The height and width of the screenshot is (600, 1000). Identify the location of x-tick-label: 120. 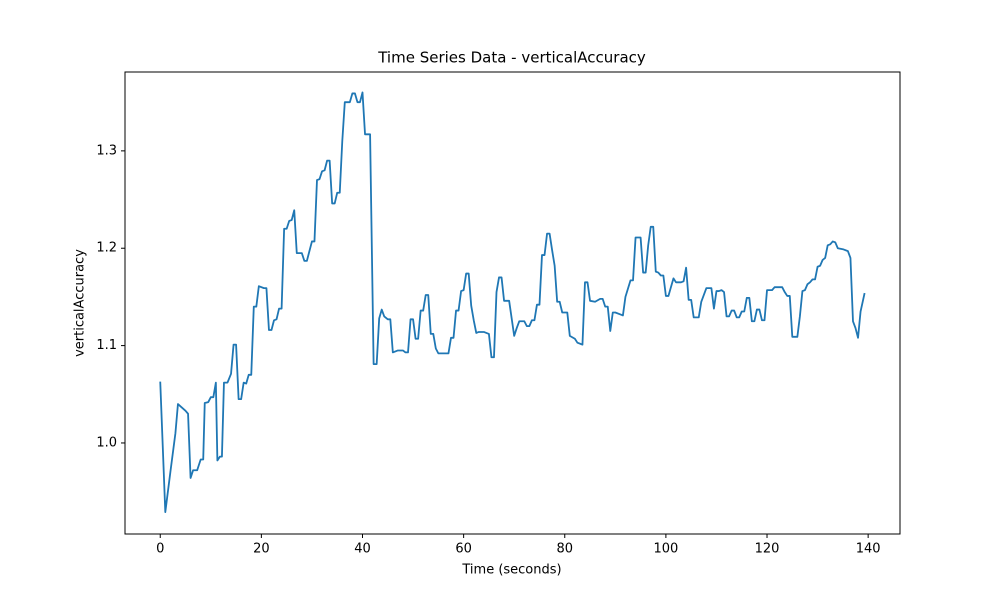
(767, 549).